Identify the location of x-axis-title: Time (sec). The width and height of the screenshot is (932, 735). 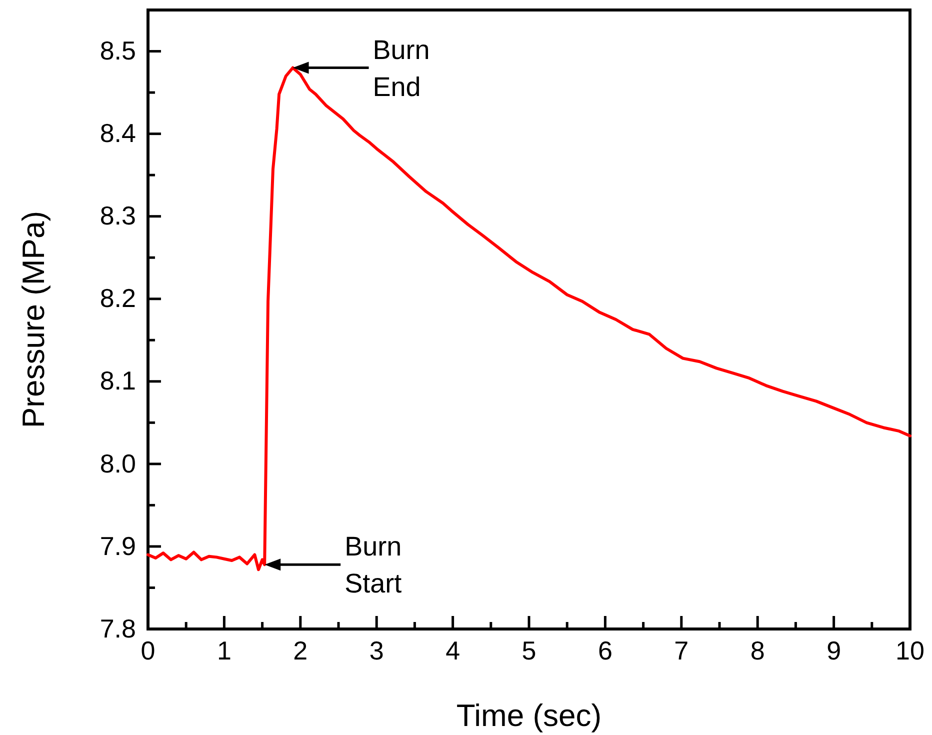
(529, 715).